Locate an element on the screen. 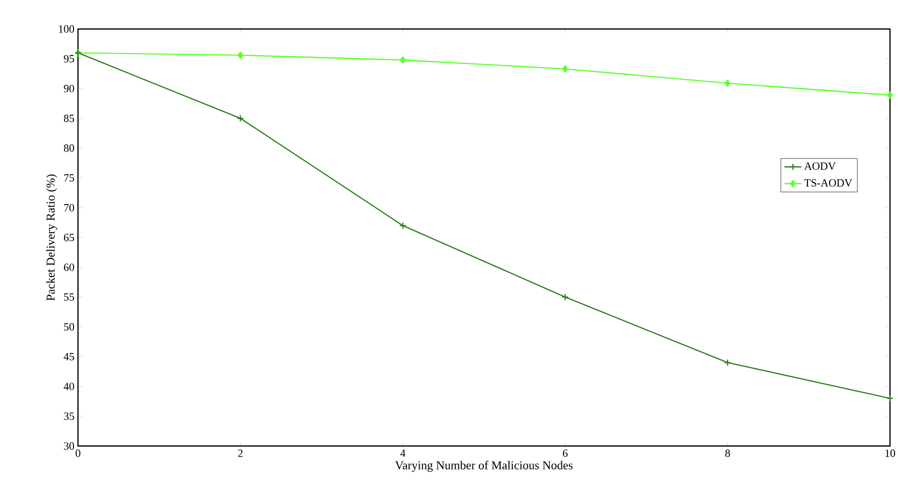 The image size is (906, 501). x-tick-label: 4 is located at coordinates (403, 453).